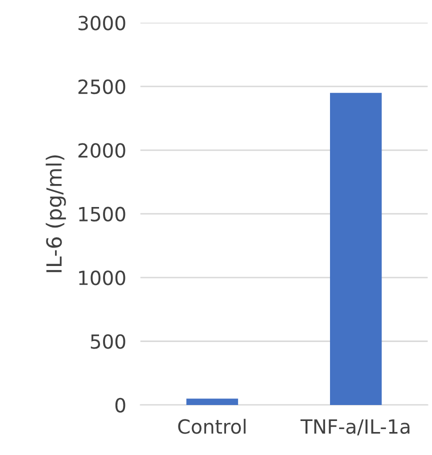  What do you see at coordinates (56, 213) in the screenshot?
I see `y-axis-title: IL-6 (pg/ml)` at bounding box center [56, 213].